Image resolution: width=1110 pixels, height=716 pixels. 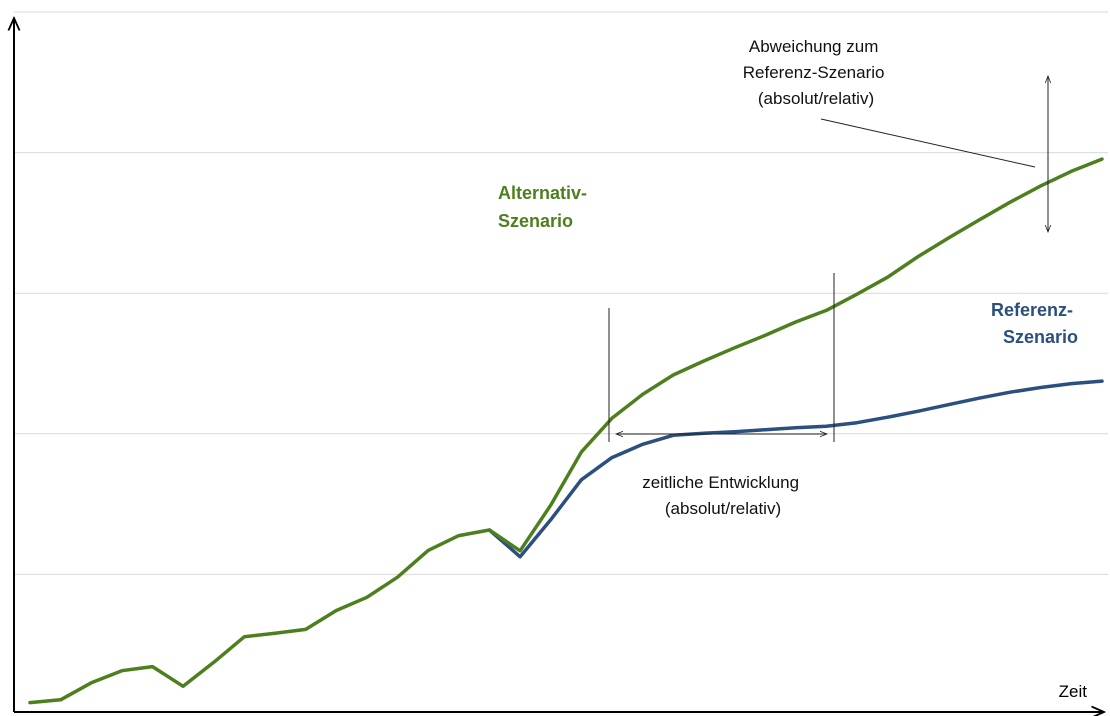 What do you see at coordinates (816, 98) in the screenshot?
I see `deviation-label-line: (absolut/relativ)` at bounding box center [816, 98].